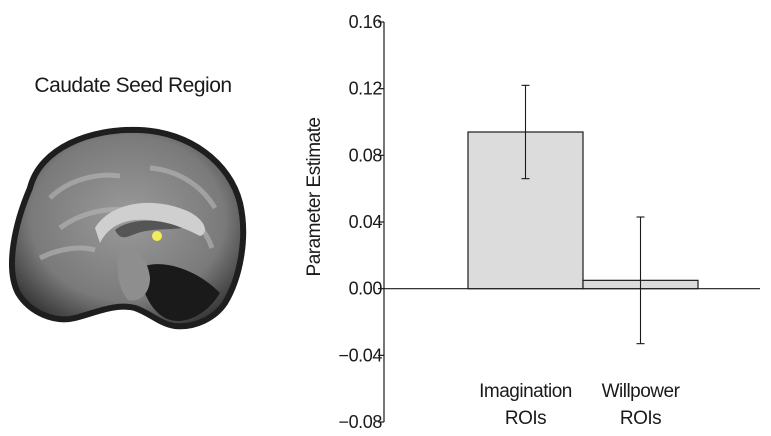  What do you see at coordinates (180, 292) in the screenshot?
I see `cerebellum-shadow` at bounding box center [180, 292].